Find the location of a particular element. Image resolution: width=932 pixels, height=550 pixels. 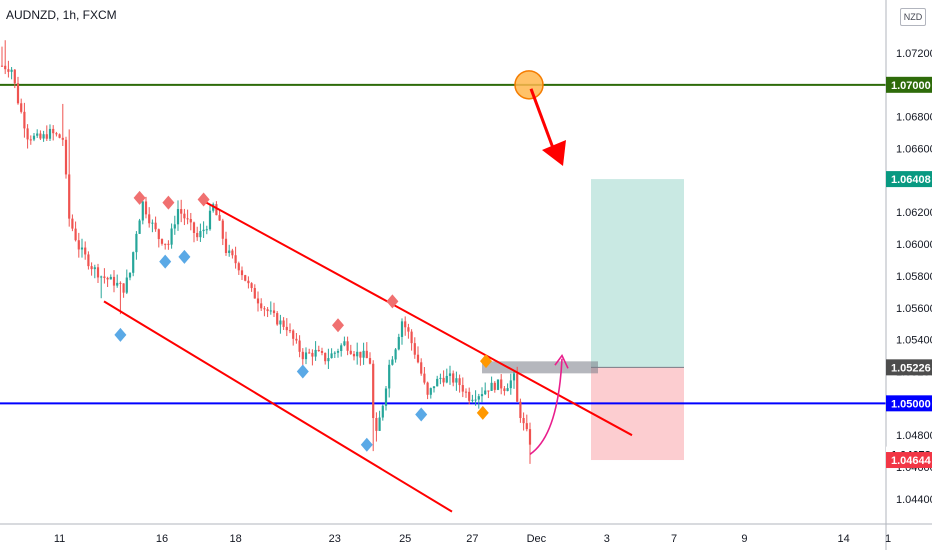

price-tick-label: 1.05800 is located at coordinates (914, 277).